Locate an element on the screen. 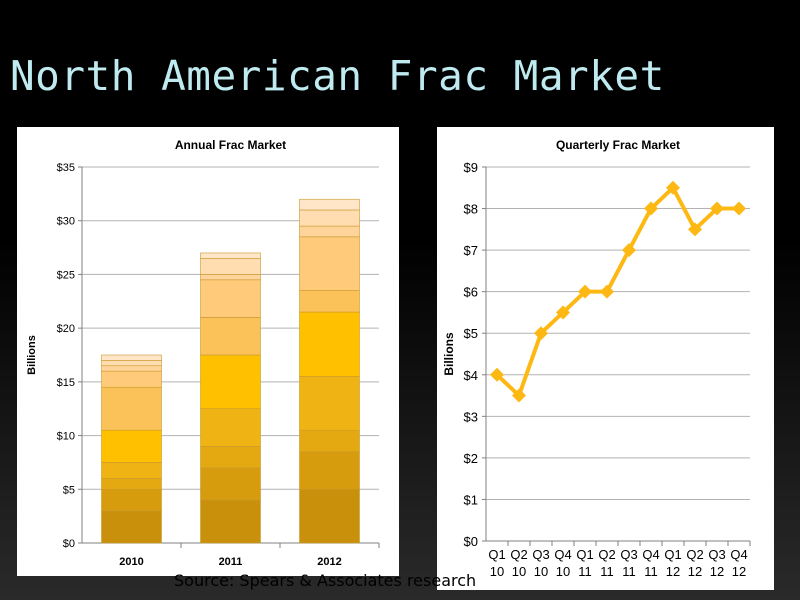  quarterly-y-tick-label: $9 is located at coordinates (471, 167).